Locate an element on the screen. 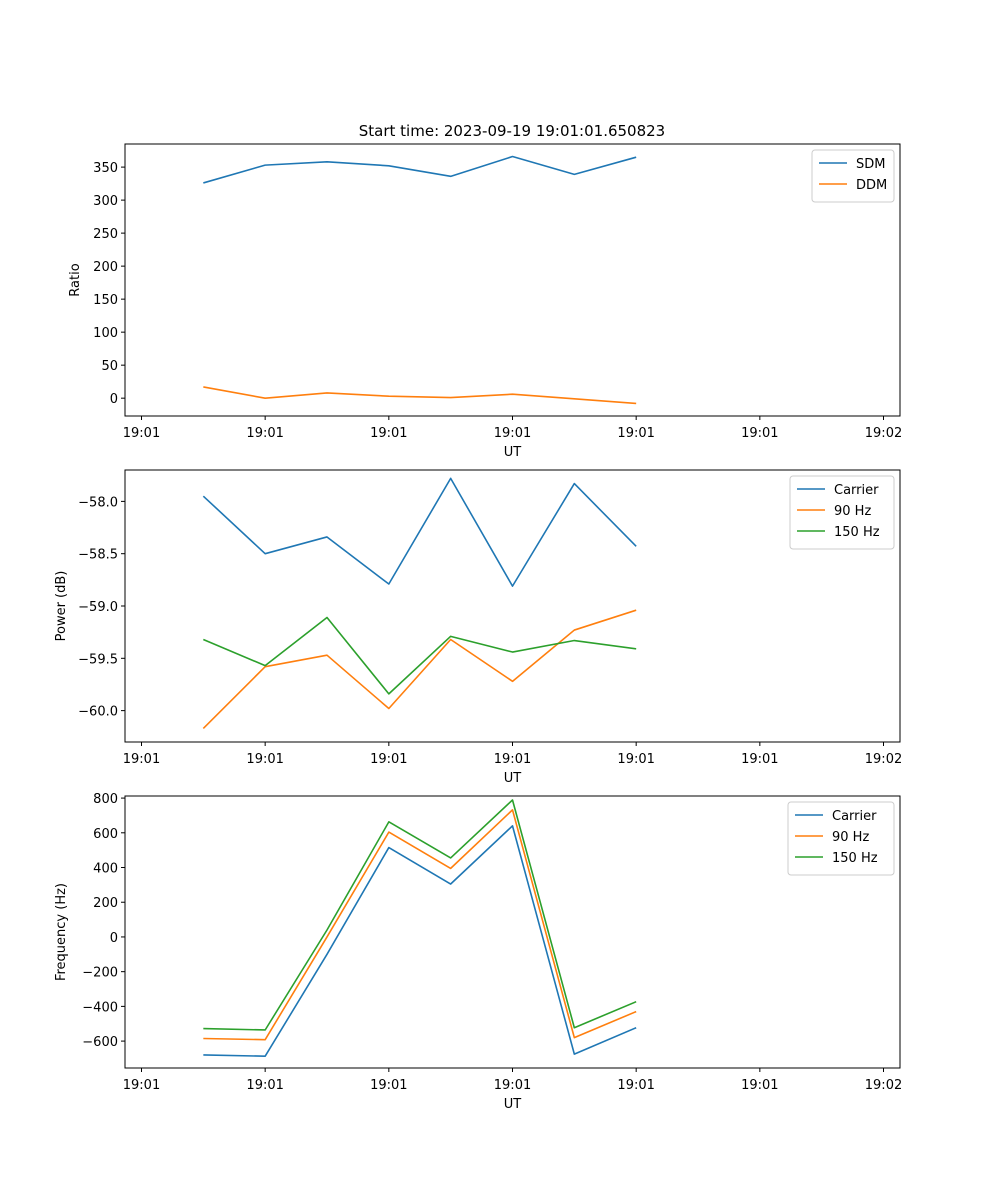  y-tick-label: 150 is located at coordinates (105, 300).